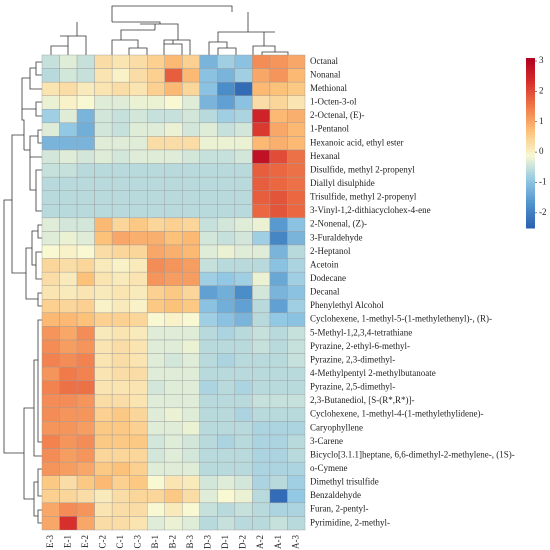 The image size is (550, 550). I want to click on row-label: Furan, 2-pentyl-, so click(339, 509).